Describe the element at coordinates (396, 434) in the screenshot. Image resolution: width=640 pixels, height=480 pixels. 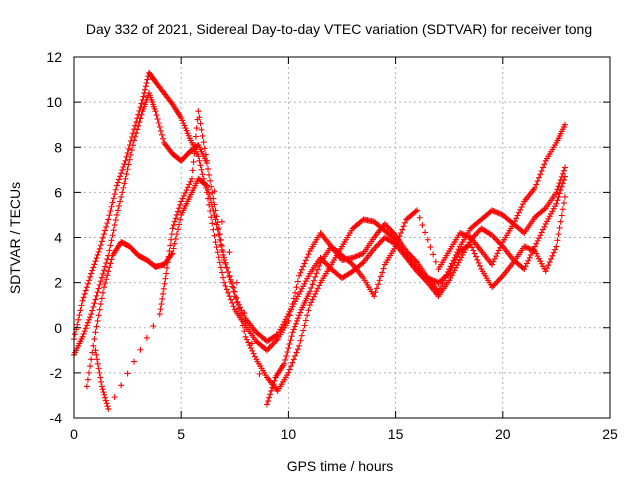
I see `x-tick-label: 15` at that location.